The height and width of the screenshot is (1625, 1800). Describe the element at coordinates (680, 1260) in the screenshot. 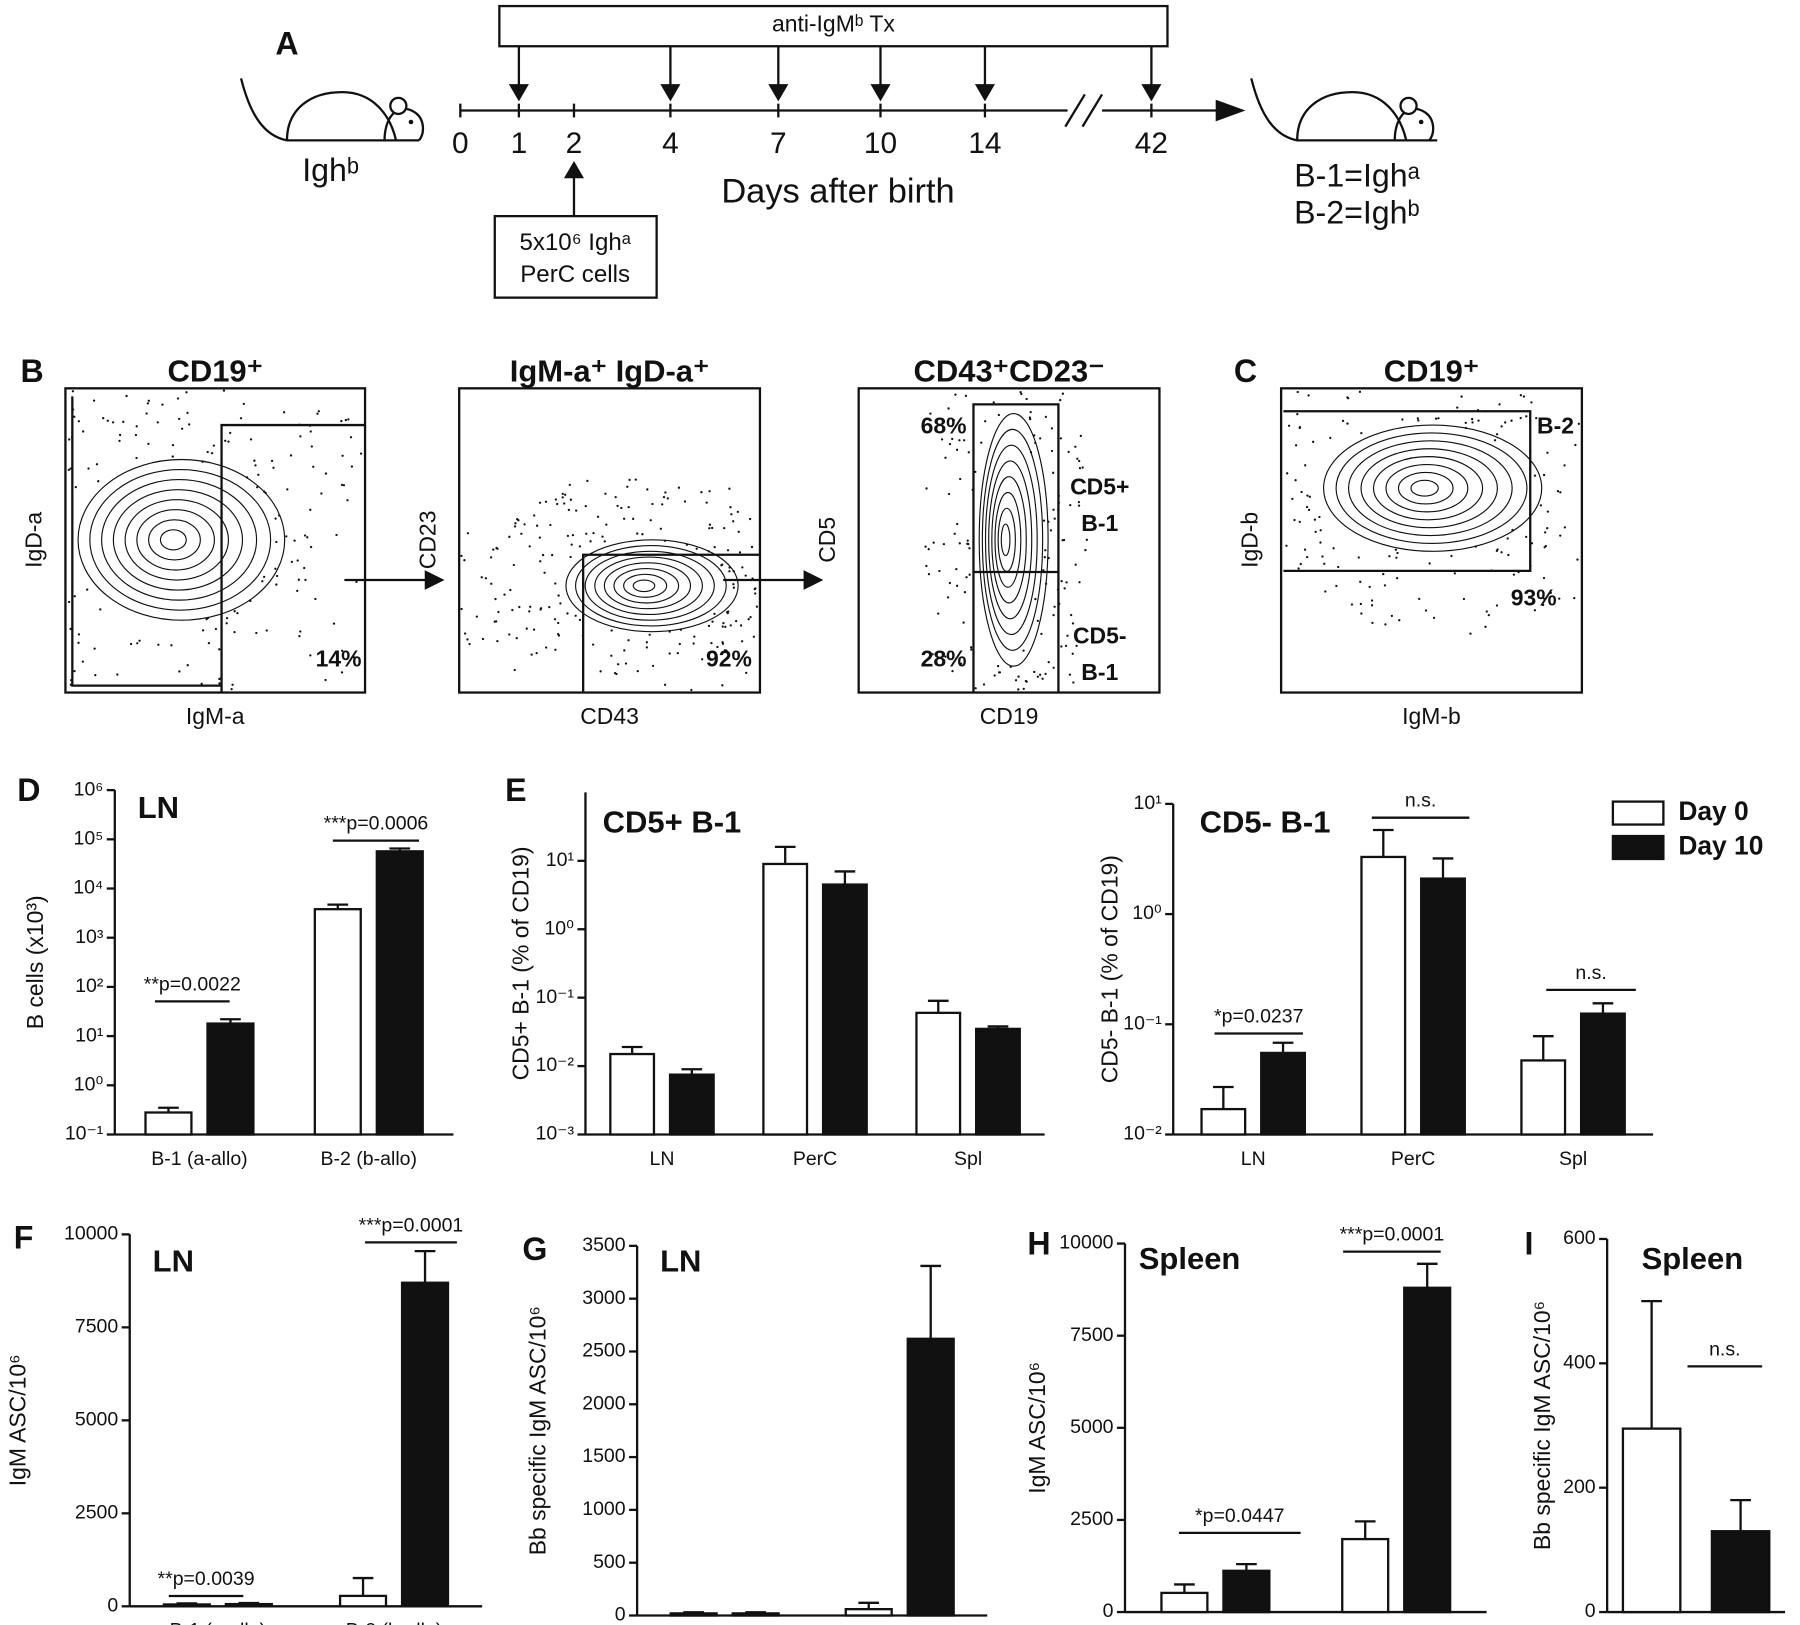

I see `chart-title: LN` at that location.